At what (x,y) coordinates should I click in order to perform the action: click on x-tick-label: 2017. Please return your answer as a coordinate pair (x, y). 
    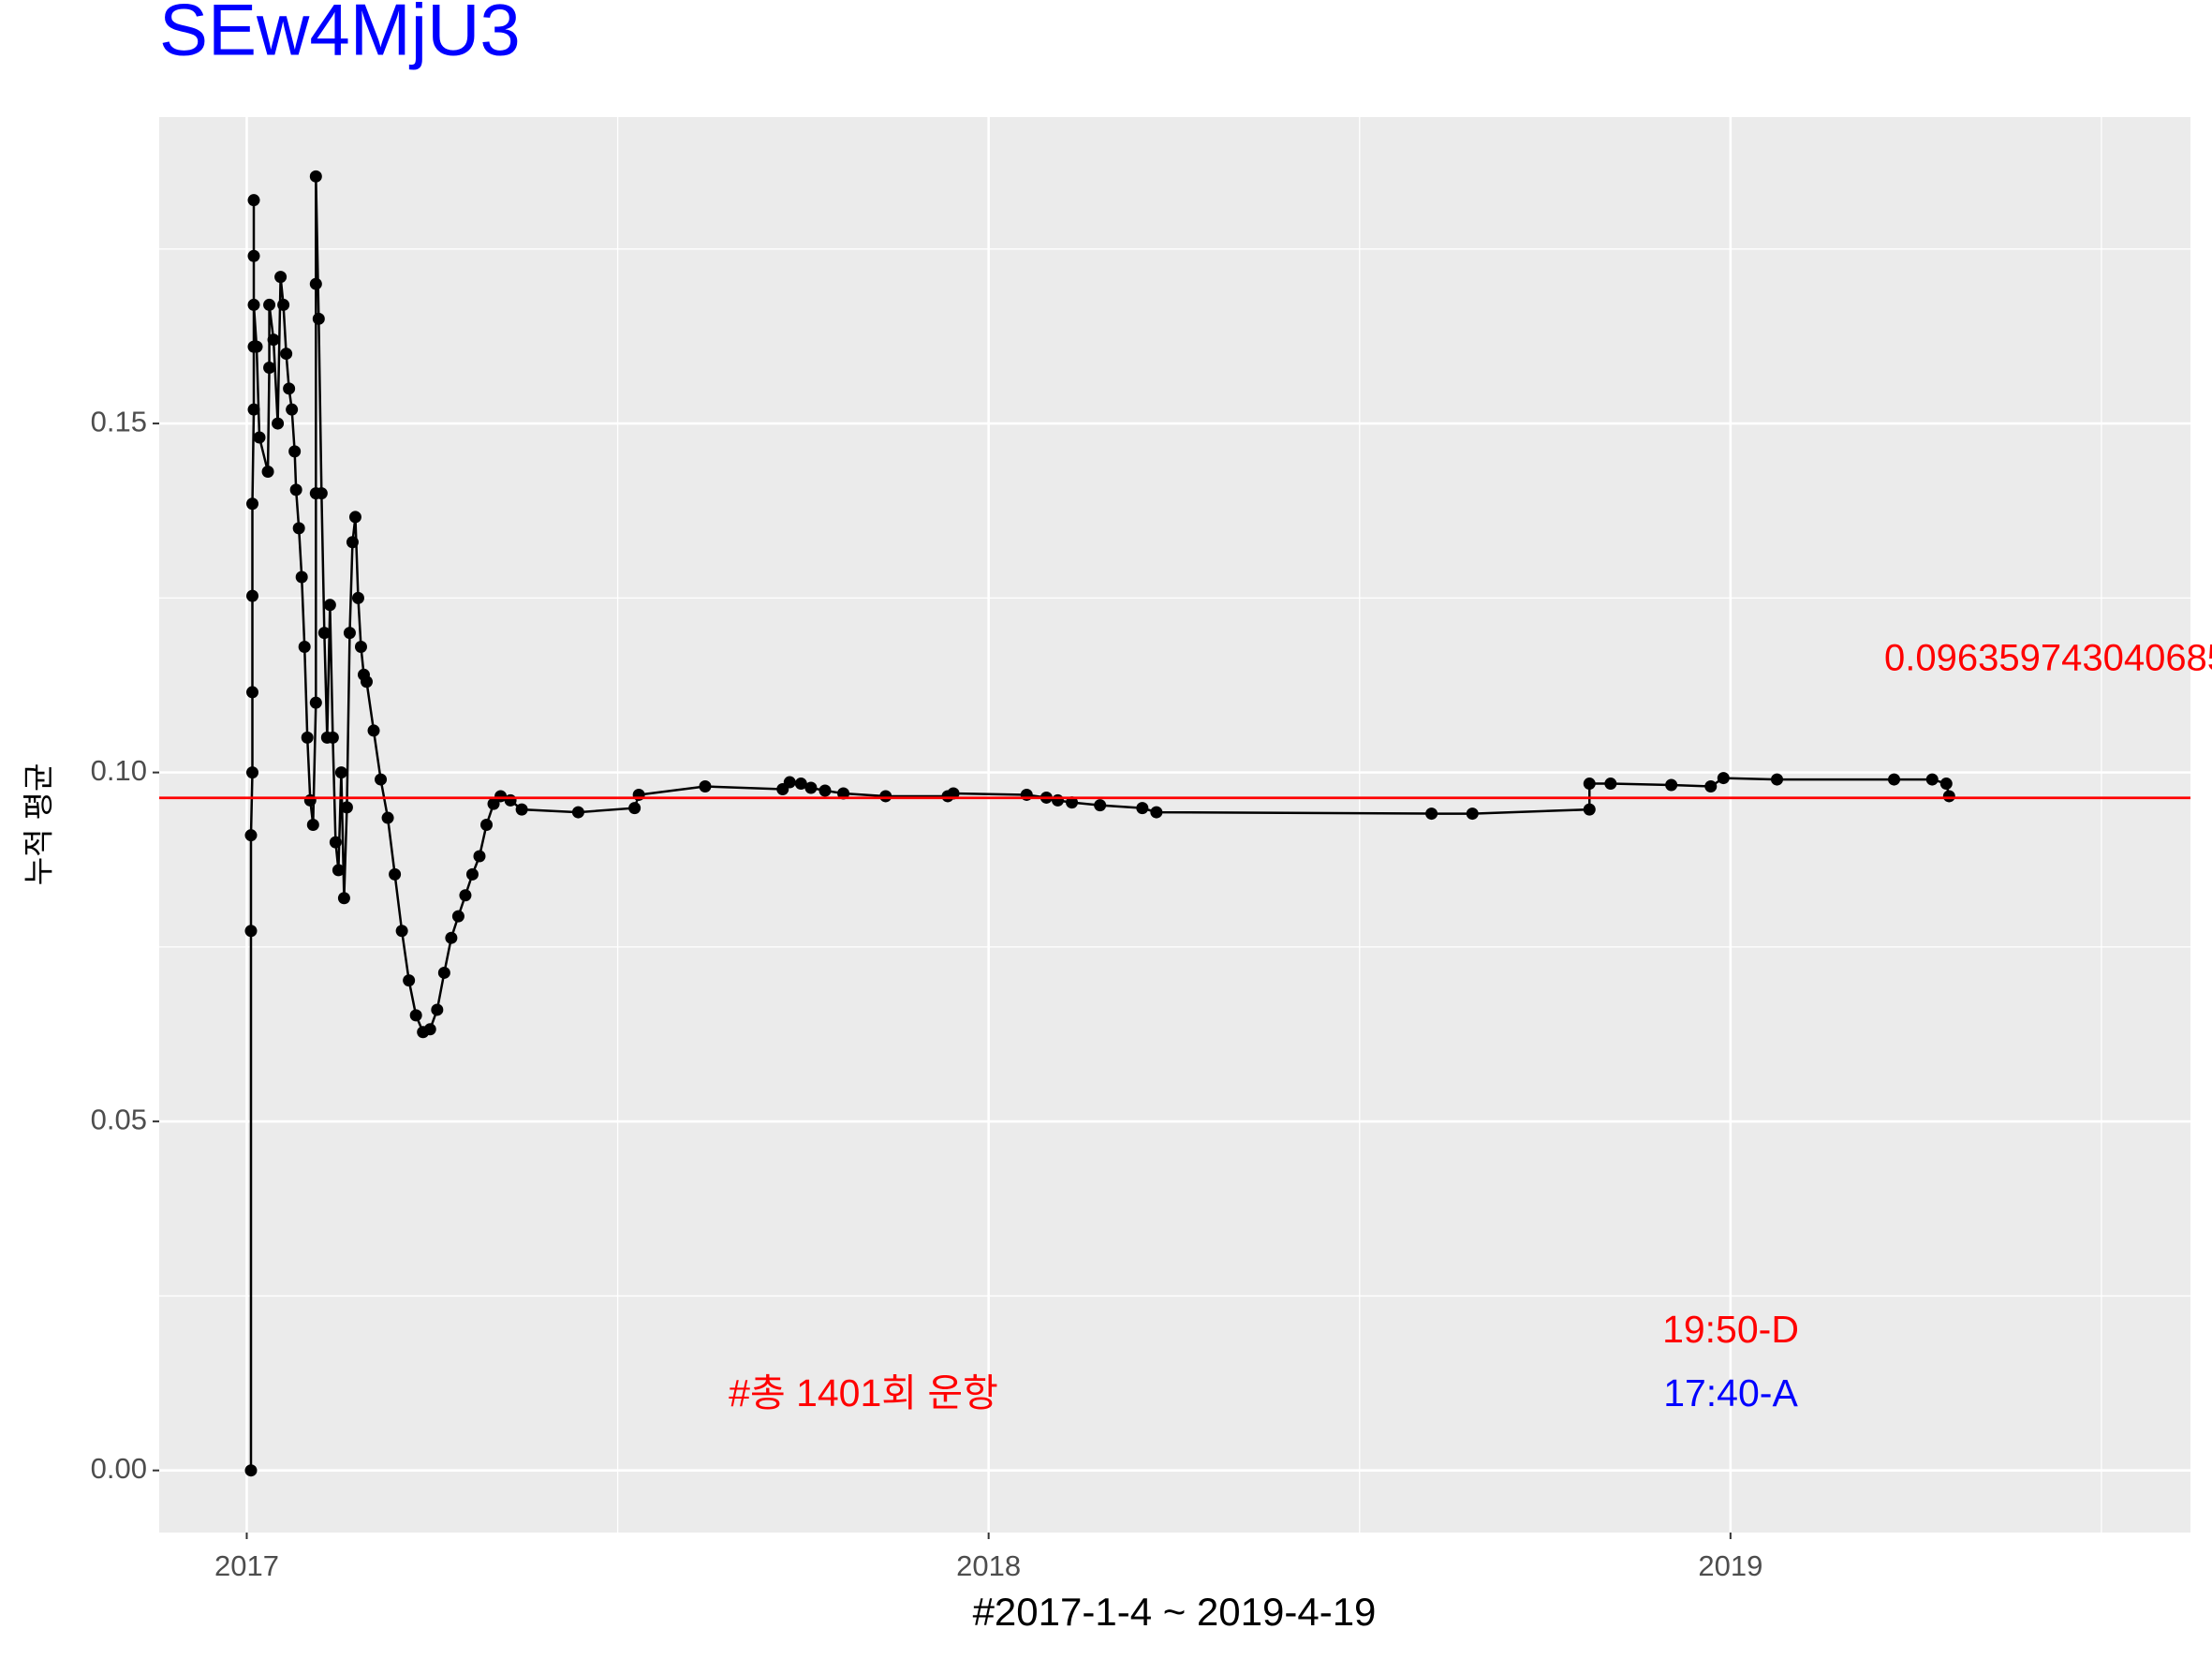
    Looking at the image, I should click on (246, 1566).